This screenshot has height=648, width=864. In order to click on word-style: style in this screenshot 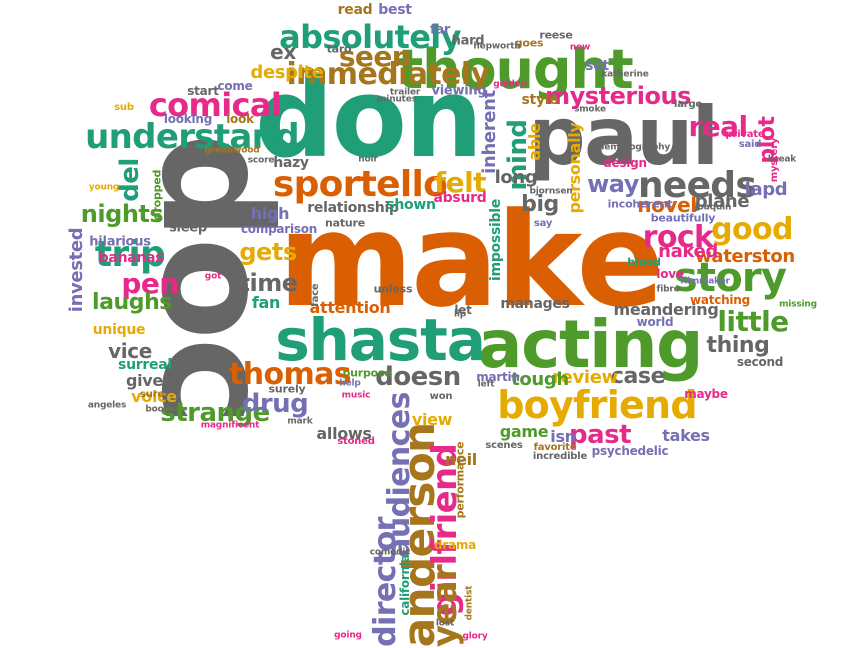, I will do `click(540, 100)`.